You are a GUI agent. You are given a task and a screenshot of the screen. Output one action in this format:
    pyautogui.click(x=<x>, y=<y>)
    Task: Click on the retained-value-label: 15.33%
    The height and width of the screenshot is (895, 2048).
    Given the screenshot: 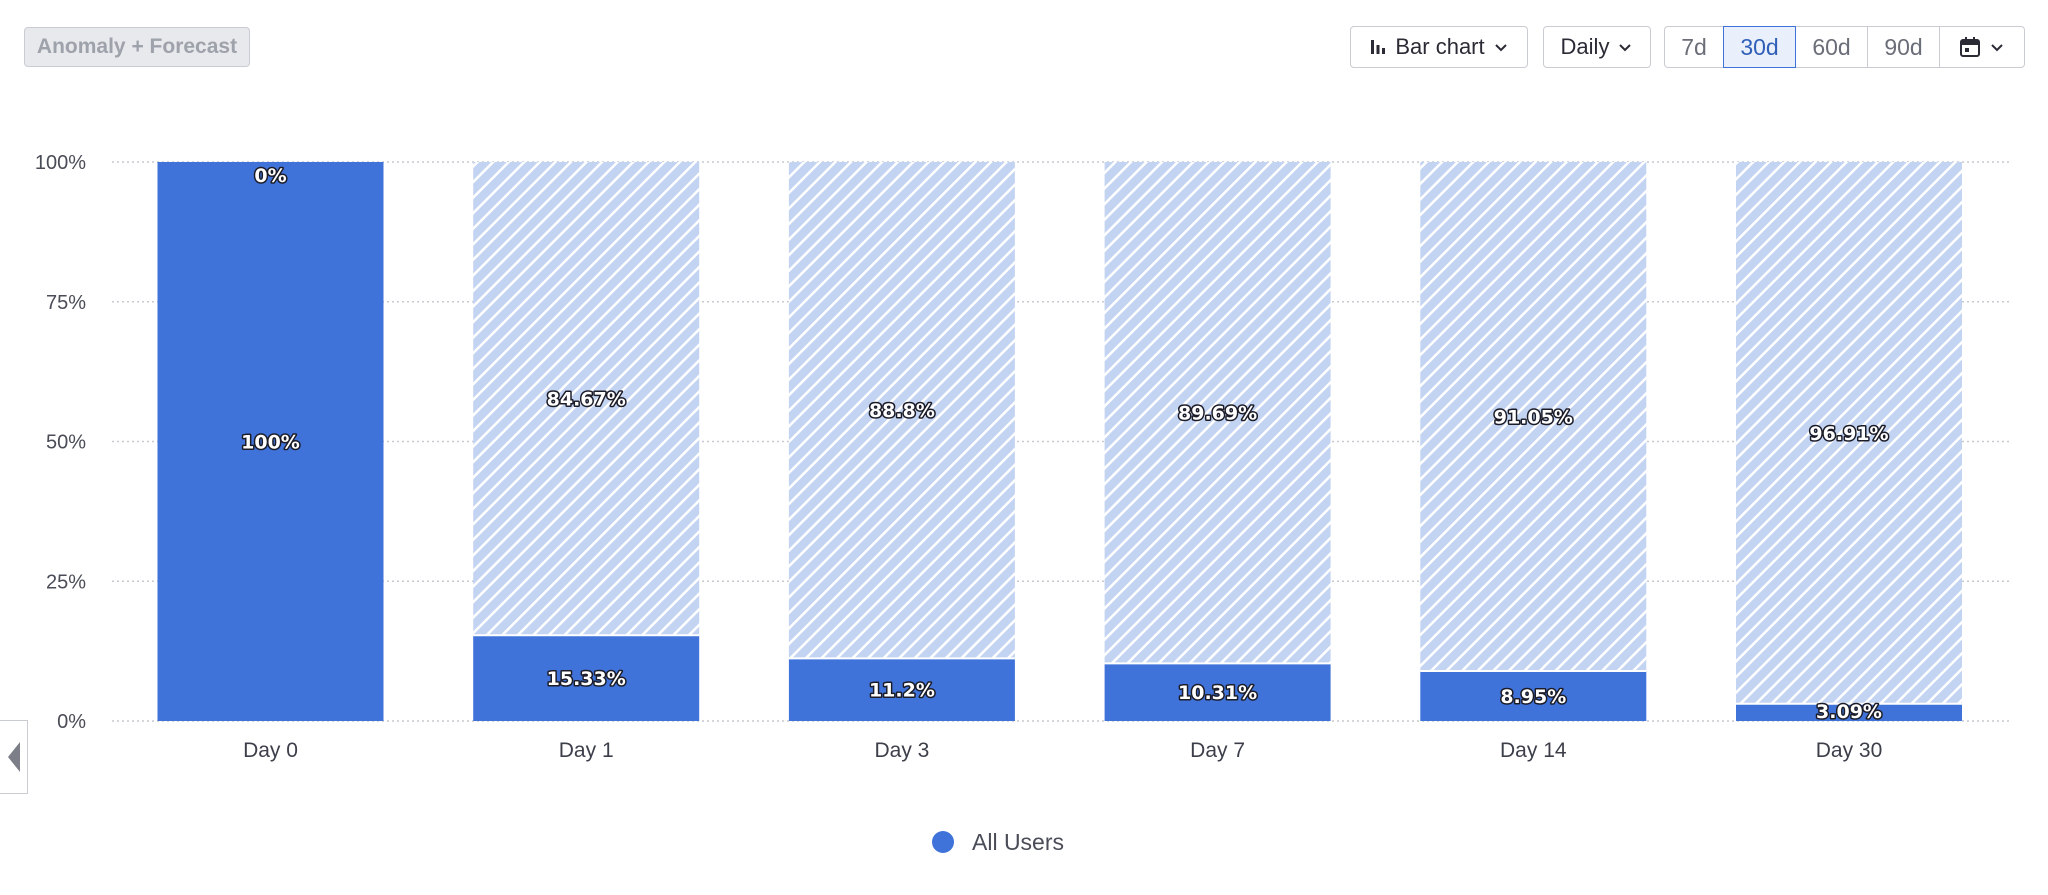 What is the action you would take?
    pyautogui.click(x=586, y=679)
    